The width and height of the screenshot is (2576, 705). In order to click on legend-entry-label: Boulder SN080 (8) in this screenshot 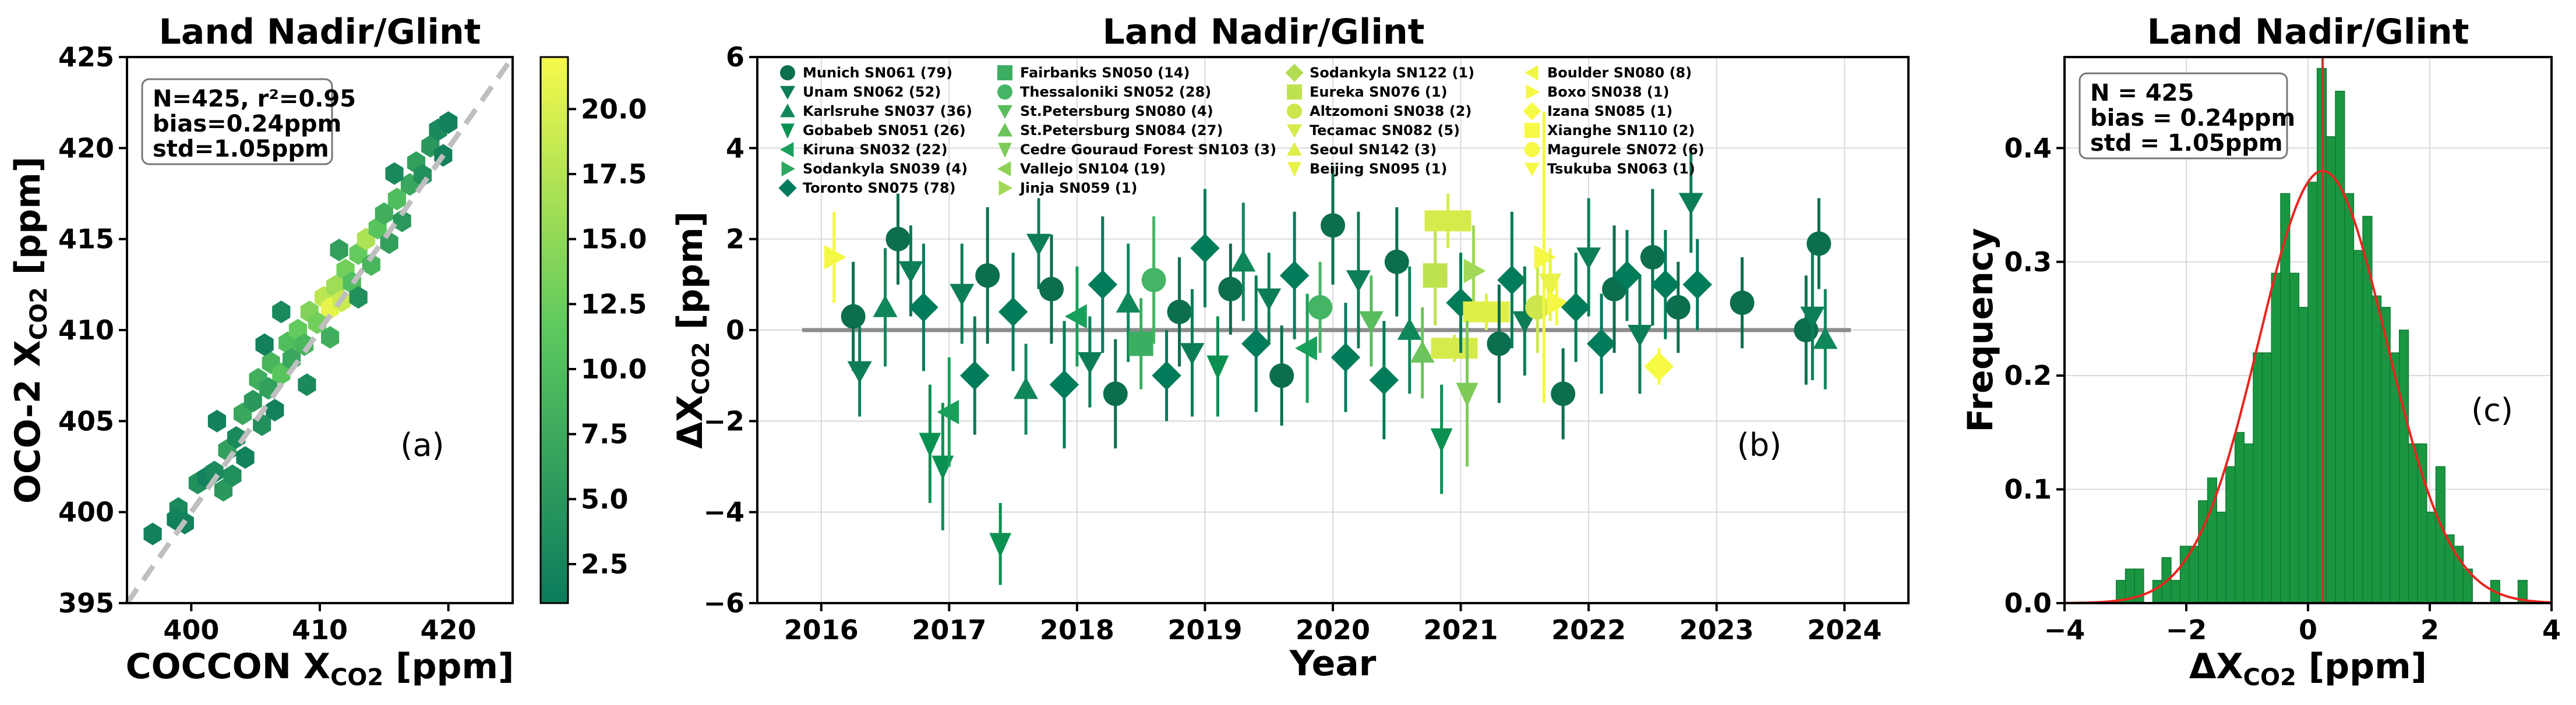, I will do `click(1619, 73)`.